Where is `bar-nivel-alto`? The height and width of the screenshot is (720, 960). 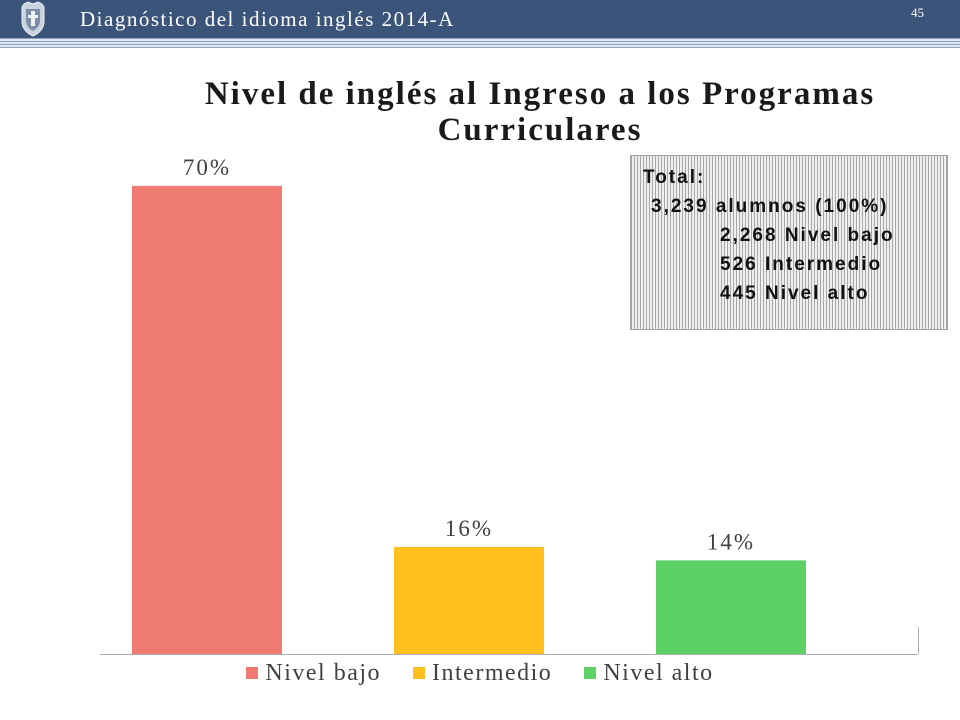 bar-nivel-alto is located at coordinates (731, 607).